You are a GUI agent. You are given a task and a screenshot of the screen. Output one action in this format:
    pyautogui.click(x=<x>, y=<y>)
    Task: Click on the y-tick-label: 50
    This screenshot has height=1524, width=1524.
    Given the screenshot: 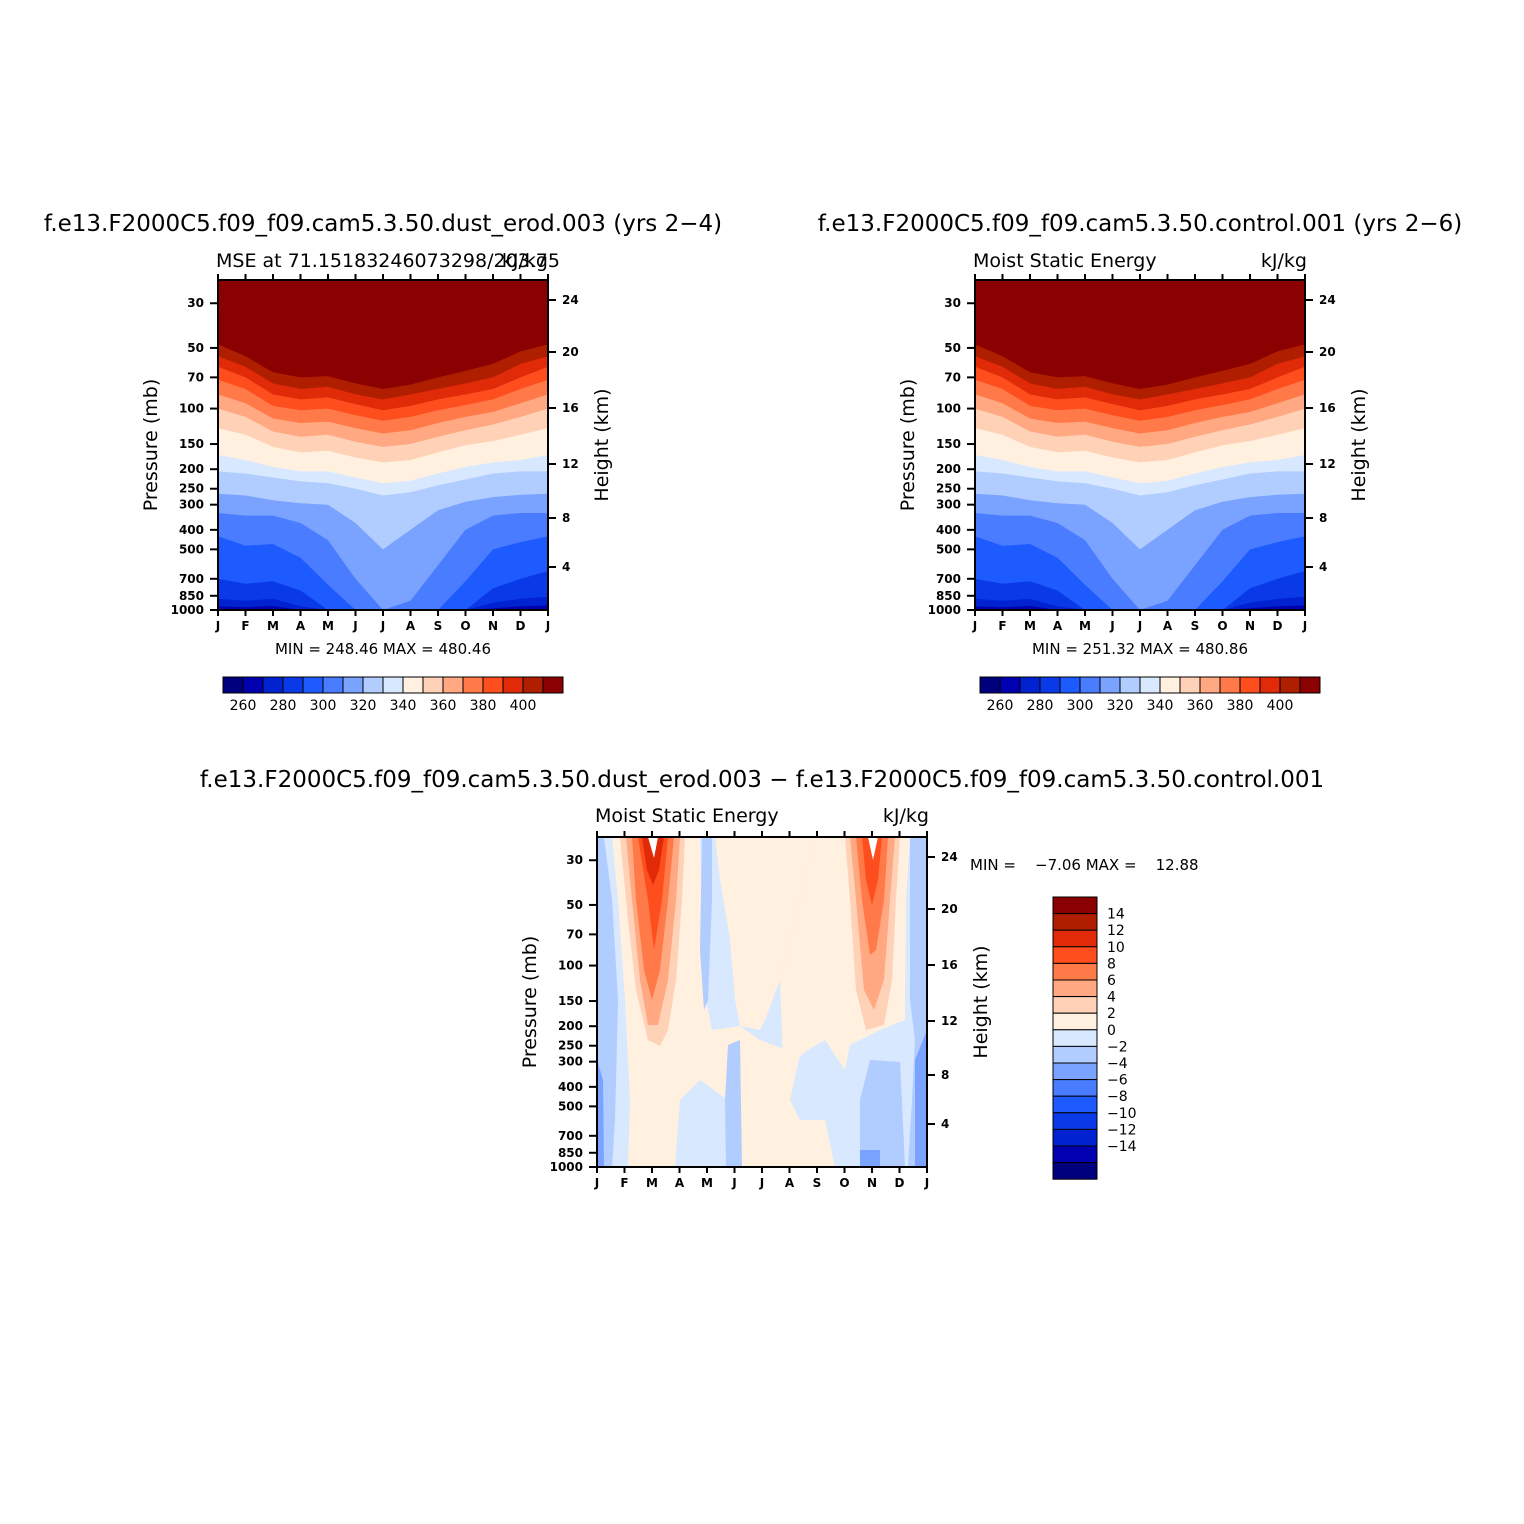 What is the action you would take?
    pyautogui.click(x=195, y=348)
    